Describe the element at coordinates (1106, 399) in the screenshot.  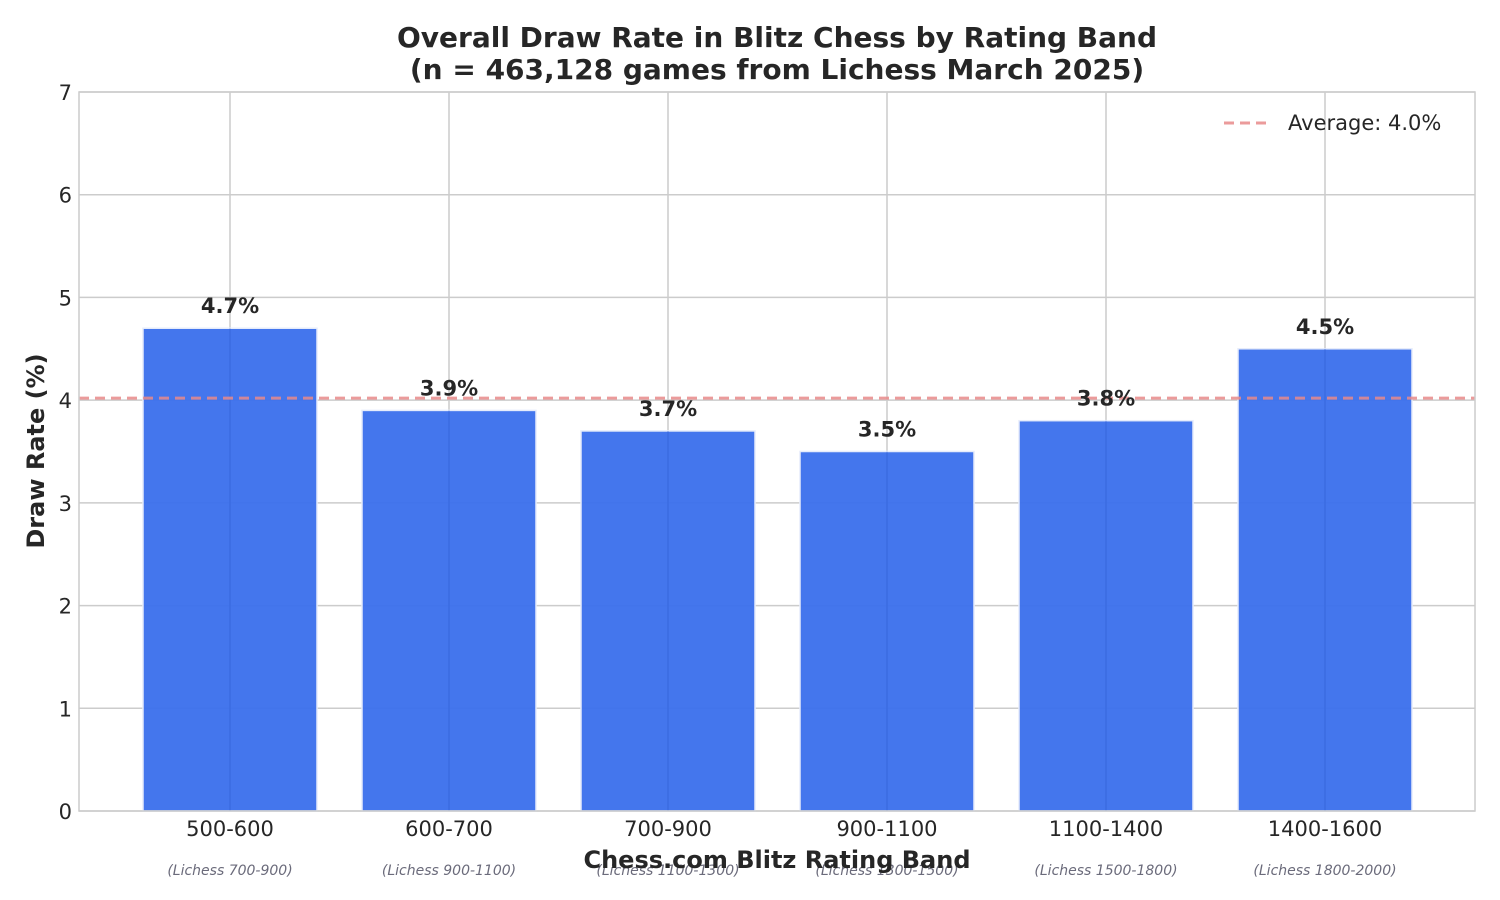
I see `data-label: 3.8%` at that location.